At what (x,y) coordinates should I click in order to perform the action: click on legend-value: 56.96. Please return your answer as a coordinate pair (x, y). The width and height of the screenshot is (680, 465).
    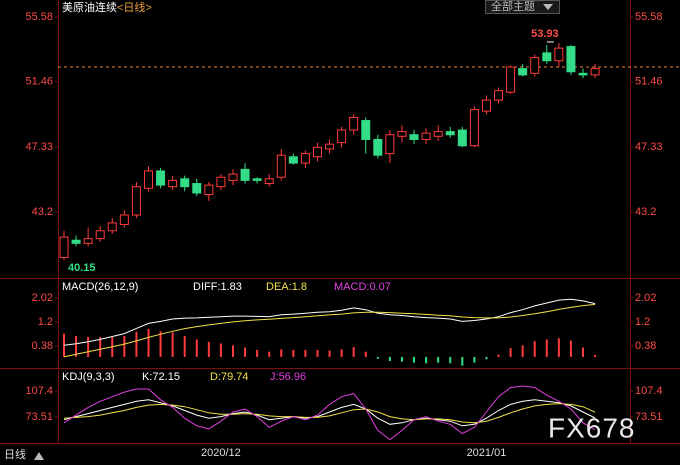
    Looking at the image, I should click on (293, 377).